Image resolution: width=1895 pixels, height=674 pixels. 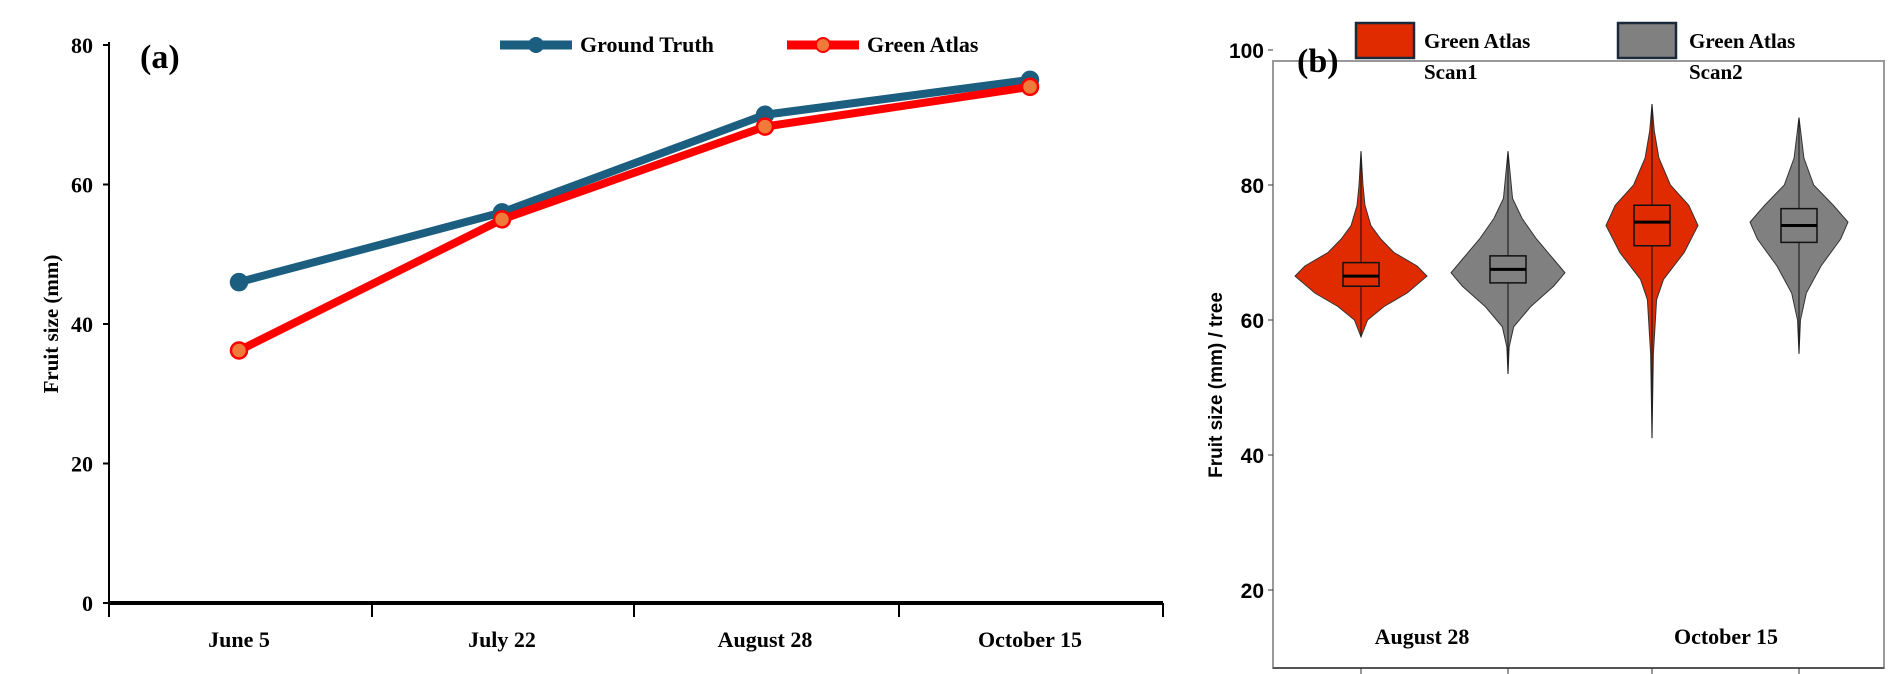 I want to click on y-tick-label: 100, so click(x=1246, y=51).